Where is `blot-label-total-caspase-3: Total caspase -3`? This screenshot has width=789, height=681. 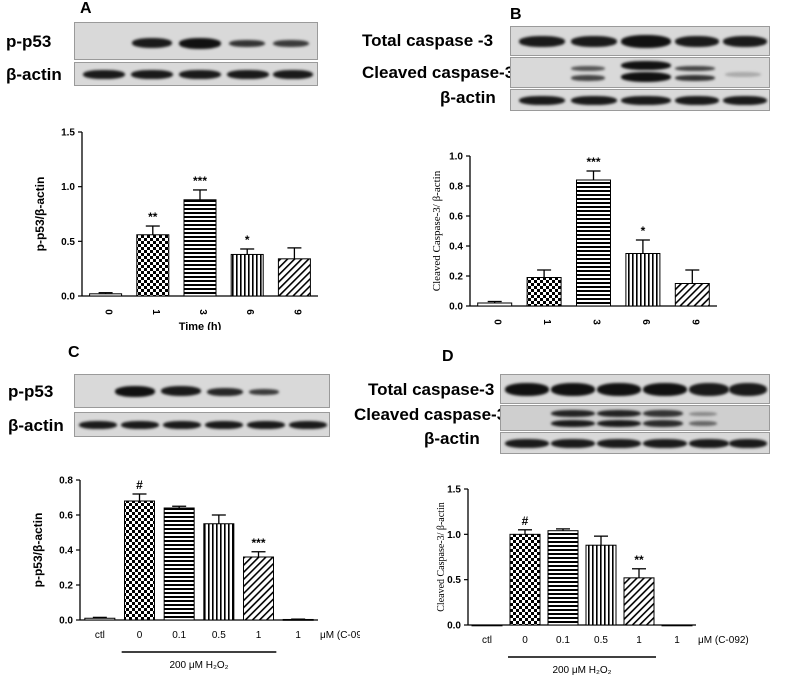
blot-label-total-caspase-3: Total caspase -3 is located at coordinates (428, 40).